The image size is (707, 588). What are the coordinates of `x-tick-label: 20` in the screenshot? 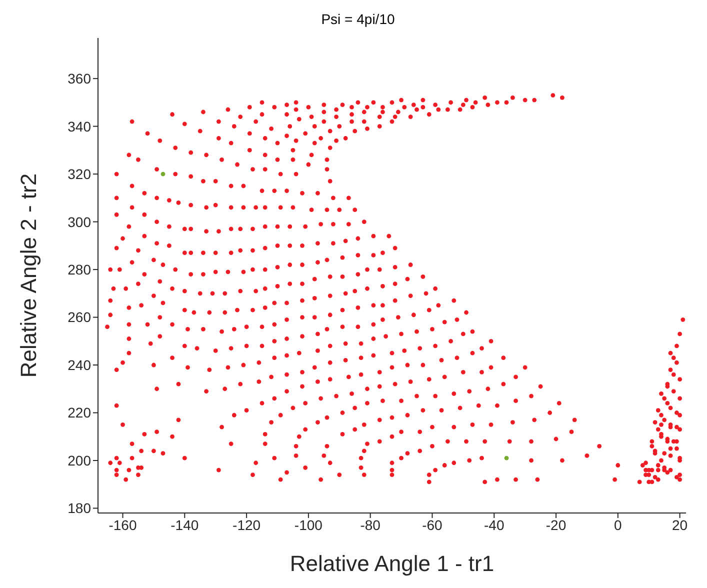 It's located at (680, 524).